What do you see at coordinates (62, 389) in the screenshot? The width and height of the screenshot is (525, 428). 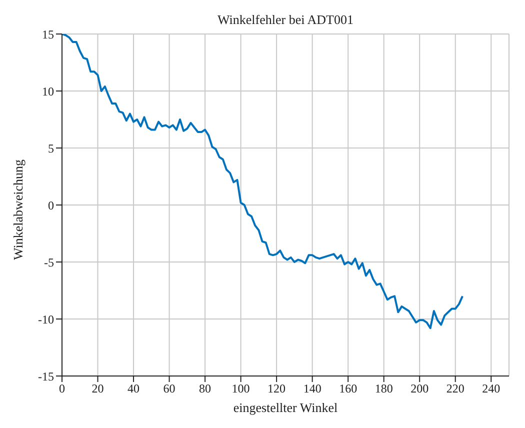 I see `x-tick-label: 0` at bounding box center [62, 389].